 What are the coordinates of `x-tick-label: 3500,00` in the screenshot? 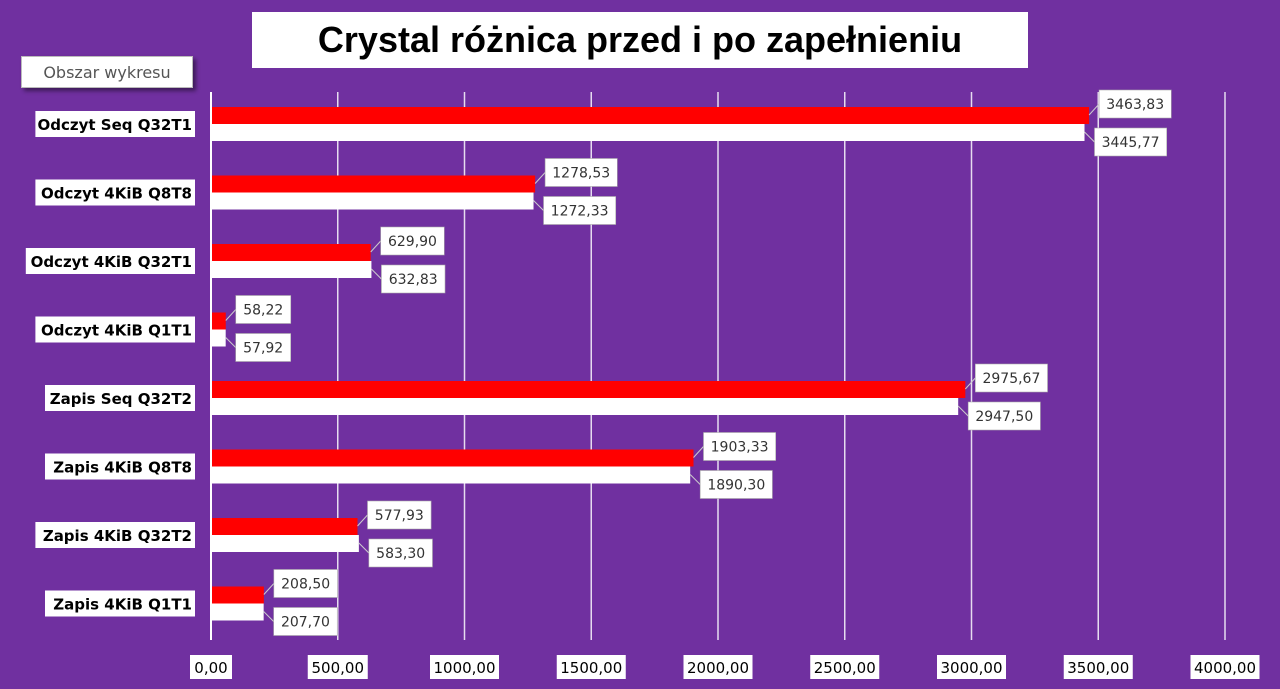 It's located at (1098, 668).